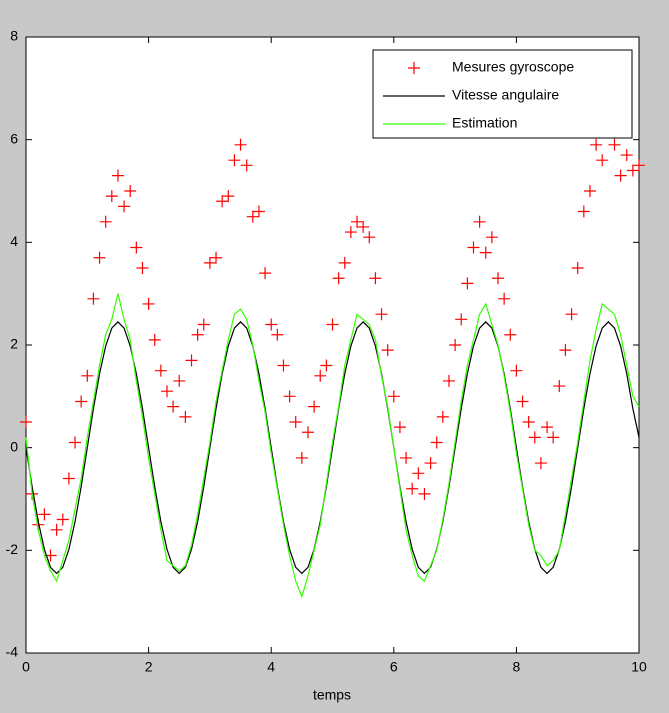 The image size is (669, 713). What do you see at coordinates (639, 667) in the screenshot?
I see `x-tick-label: 10` at bounding box center [639, 667].